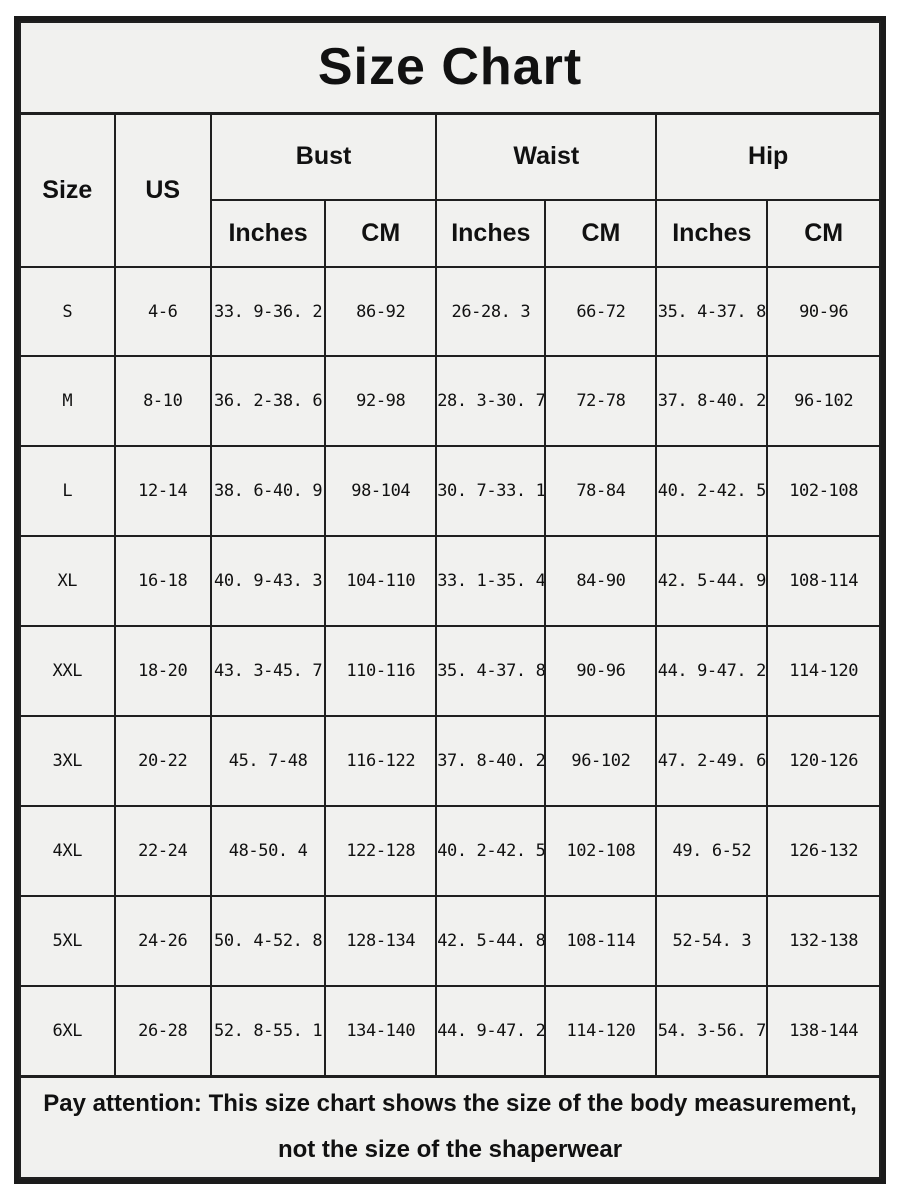  Describe the element at coordinates (67, 671) in the screenshot. I see `size-cell: XXL` at that location.